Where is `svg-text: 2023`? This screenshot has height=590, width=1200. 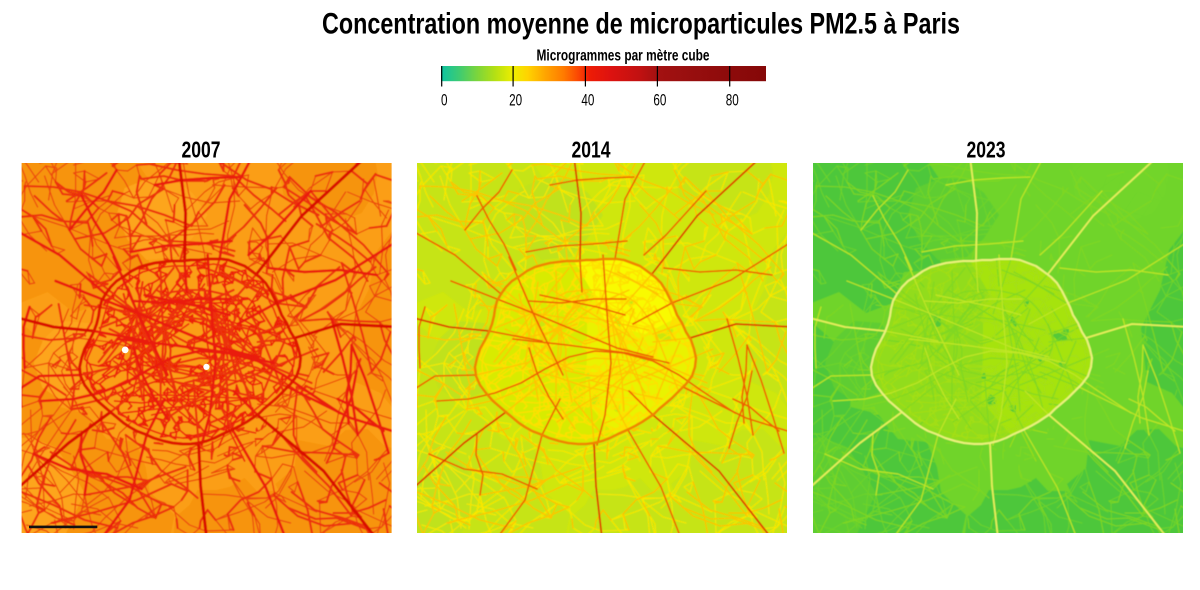 svg-text: 2023 is located at coordinates (986, 150).